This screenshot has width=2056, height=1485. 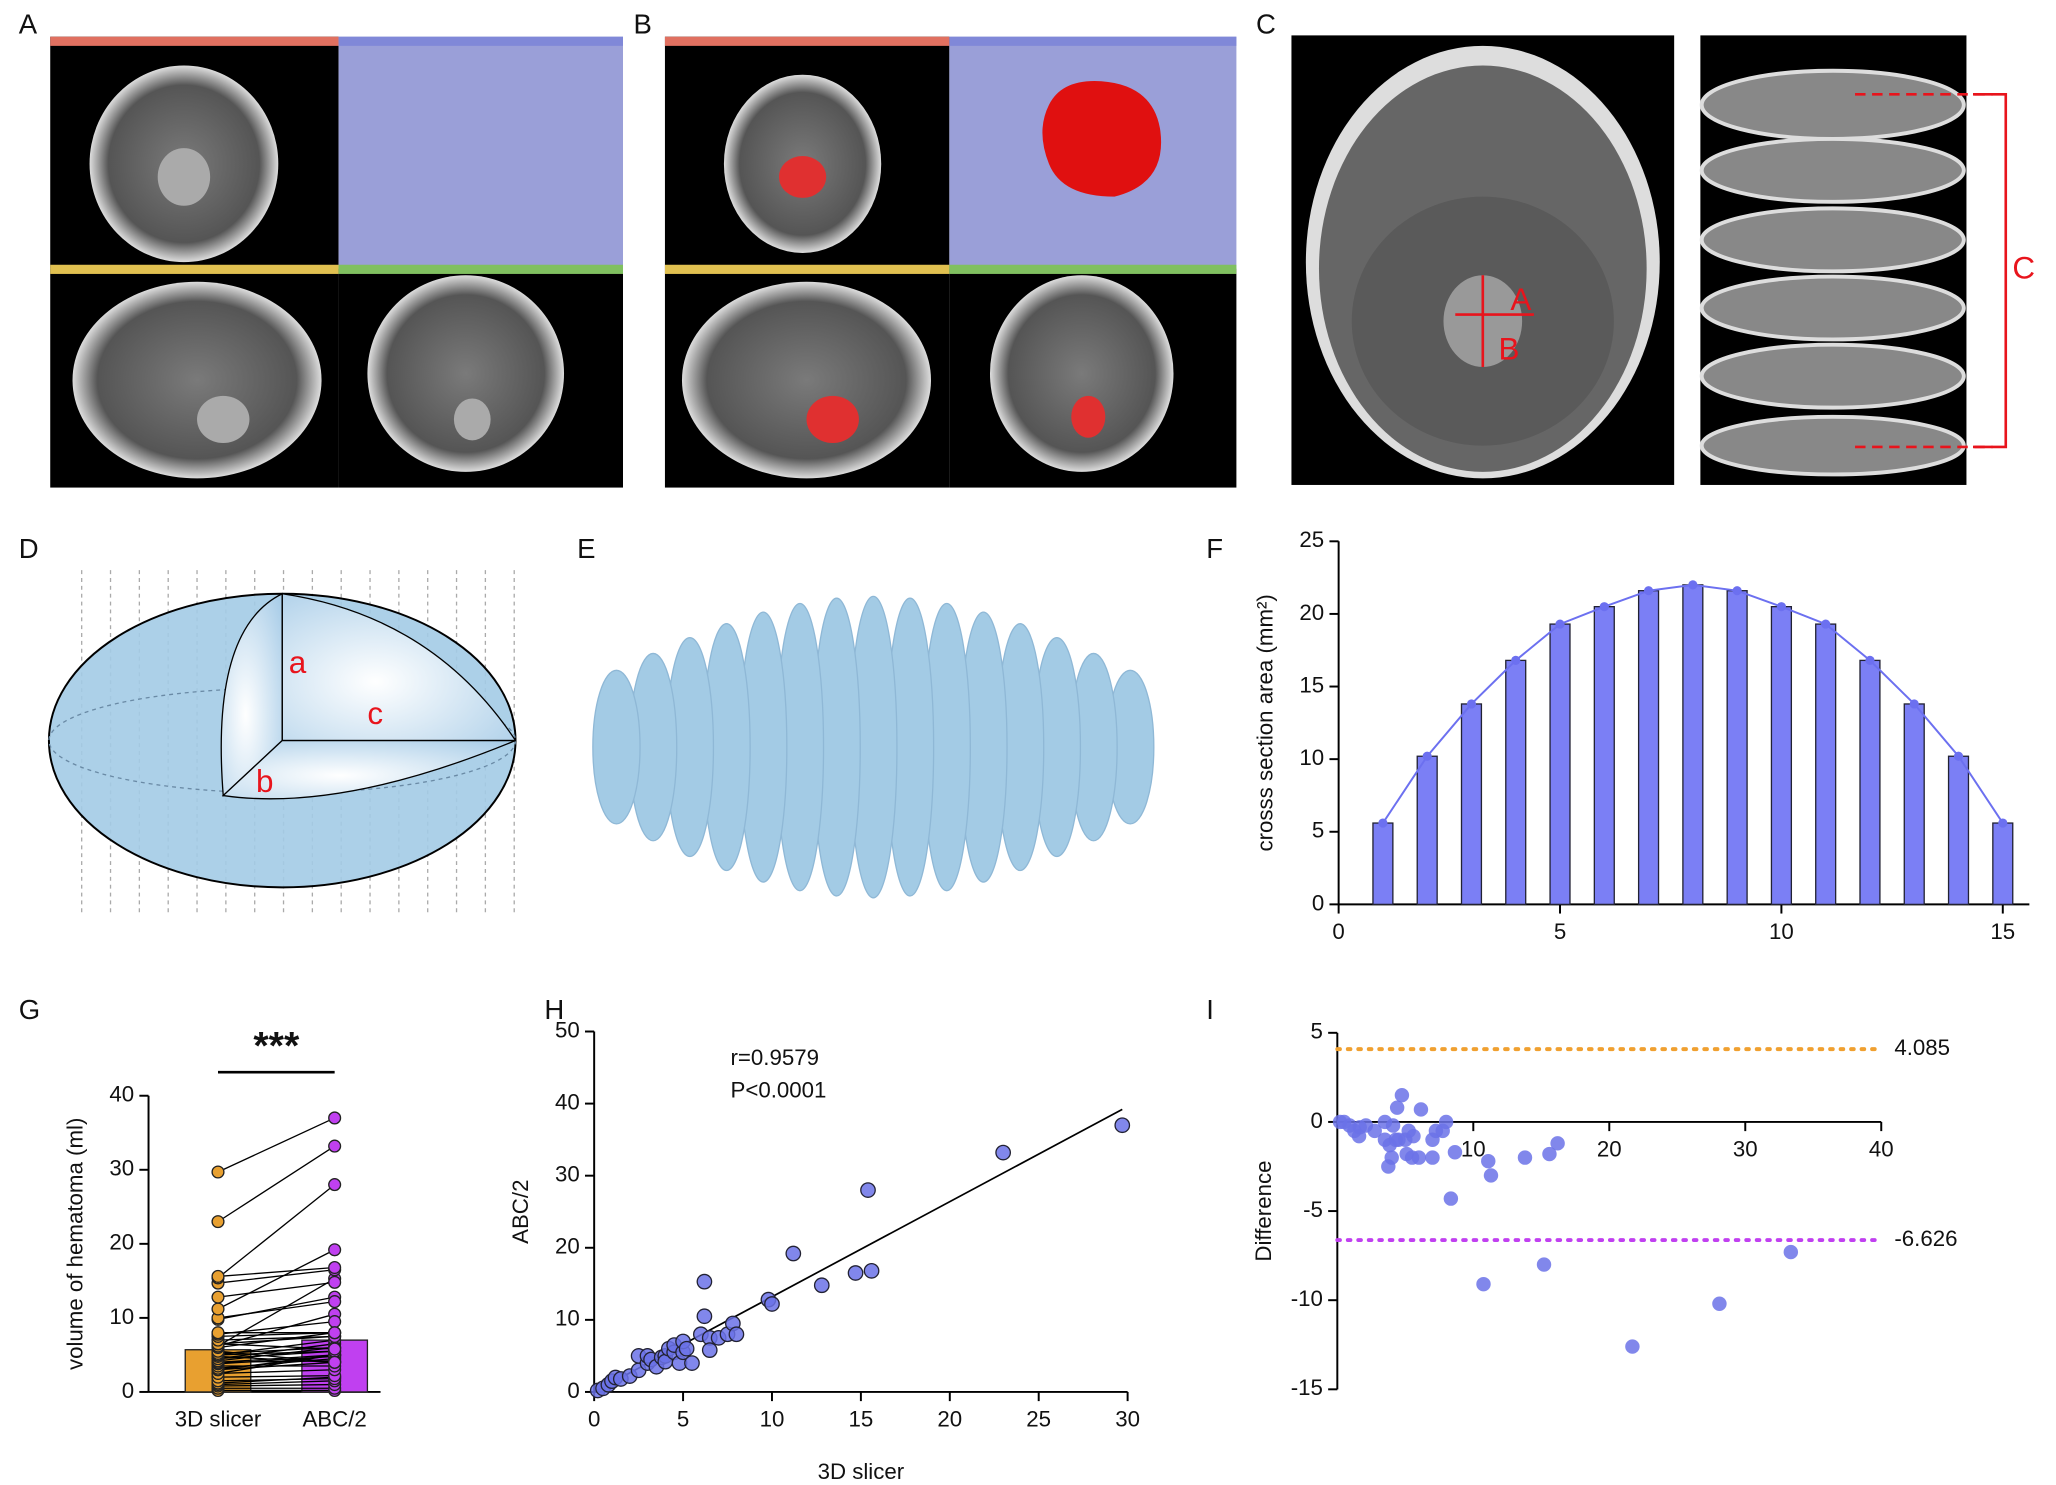 I want to click on y-axis-label: ABC/2, so click(x=520, y=1212).